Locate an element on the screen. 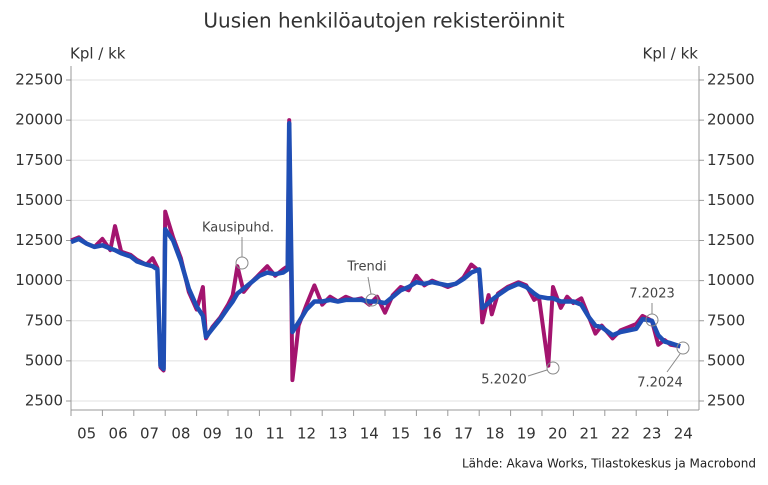  x-tick-label: 17 is located at coordinates (463, 434).